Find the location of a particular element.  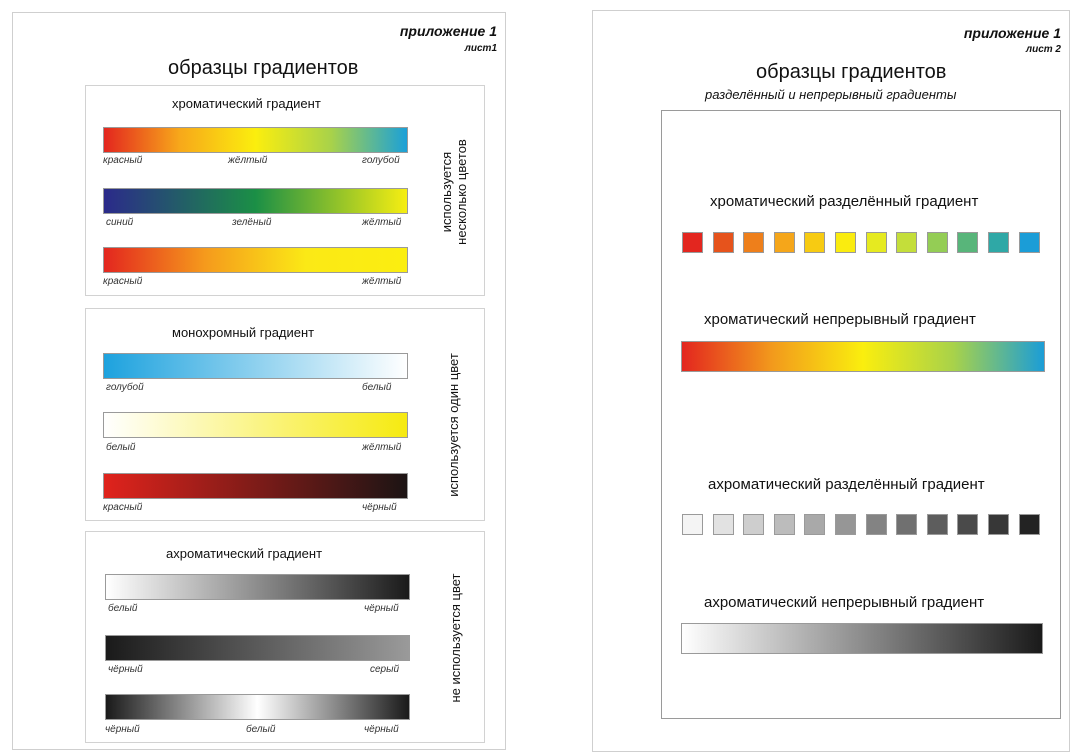

panel-title: ахроматический градиент is located at coordinates (244, 553).